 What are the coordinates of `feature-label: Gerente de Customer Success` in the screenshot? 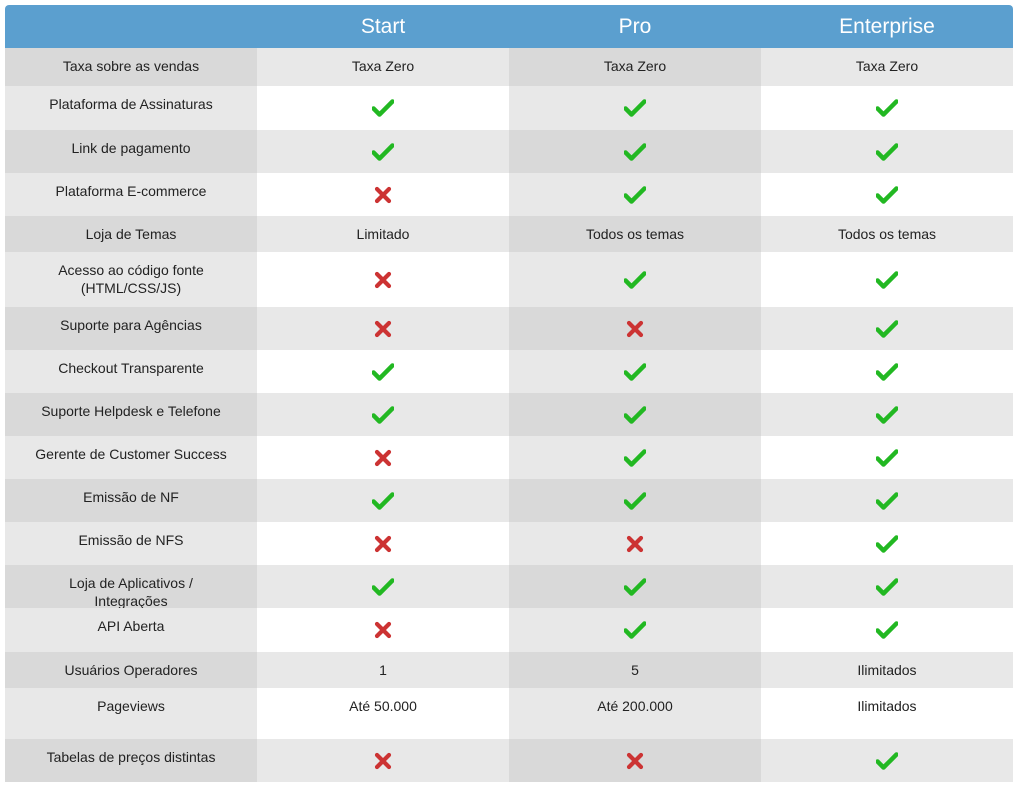 It's located at (131, 454).